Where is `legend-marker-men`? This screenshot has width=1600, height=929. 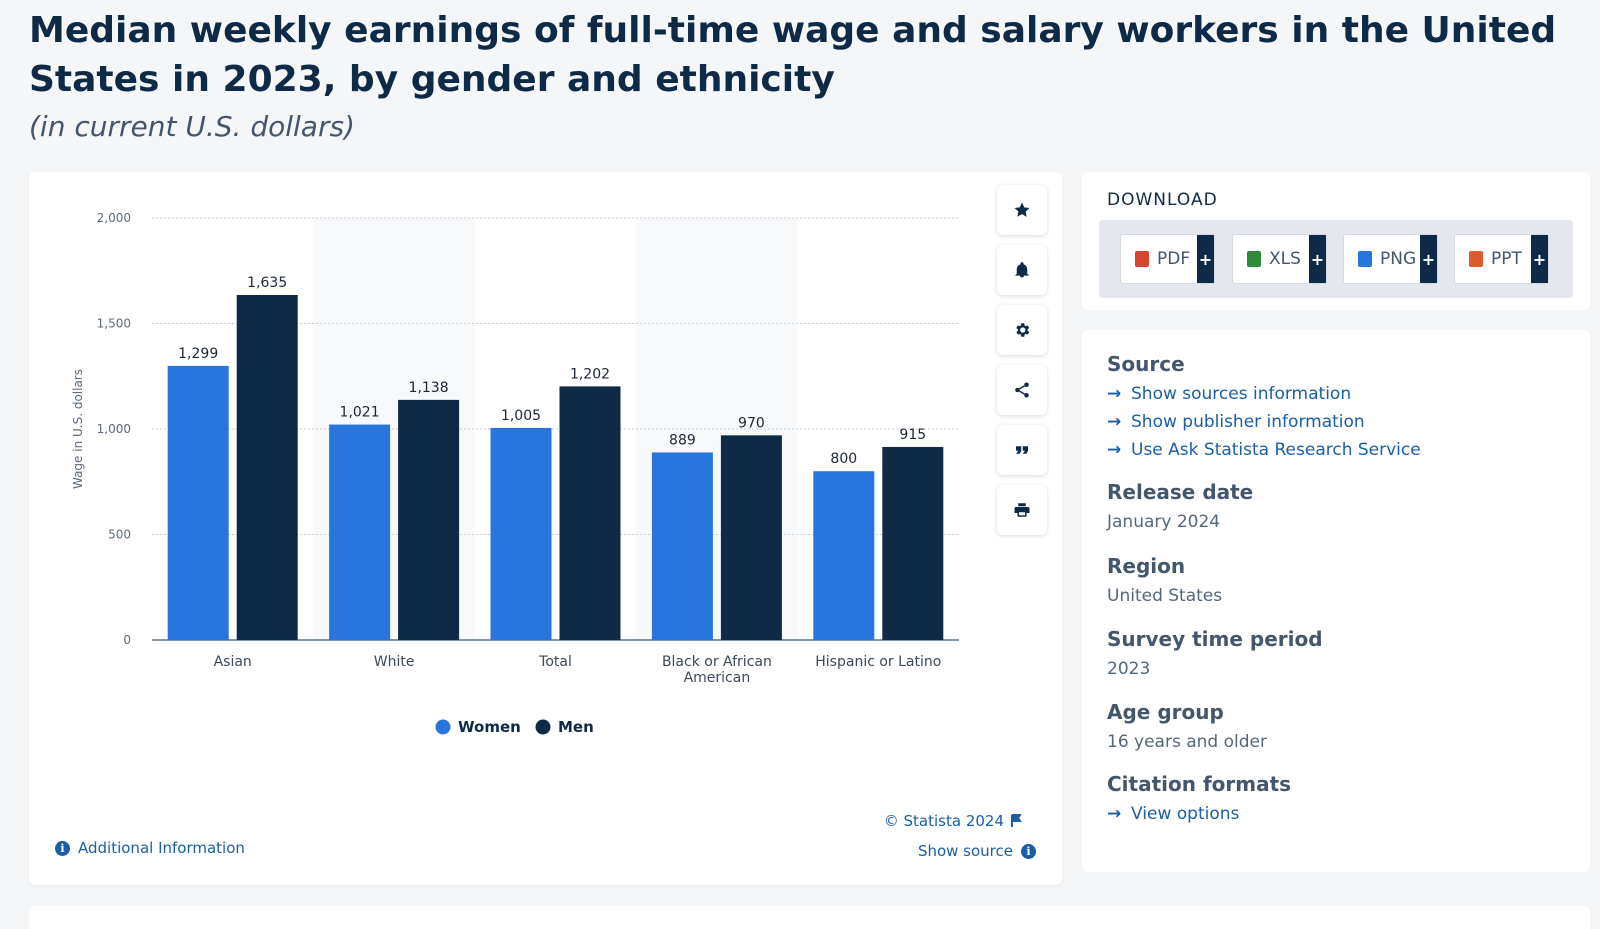
legend-marker-men is located at coordinates (543, 727).